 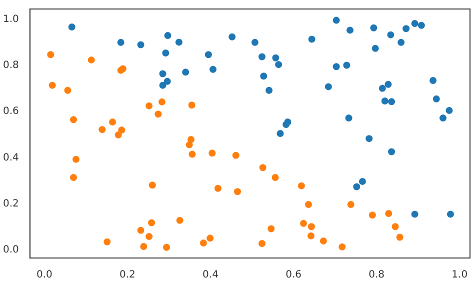 I want to click on x-tick-label: 0.2, so click(x=128, y=275).